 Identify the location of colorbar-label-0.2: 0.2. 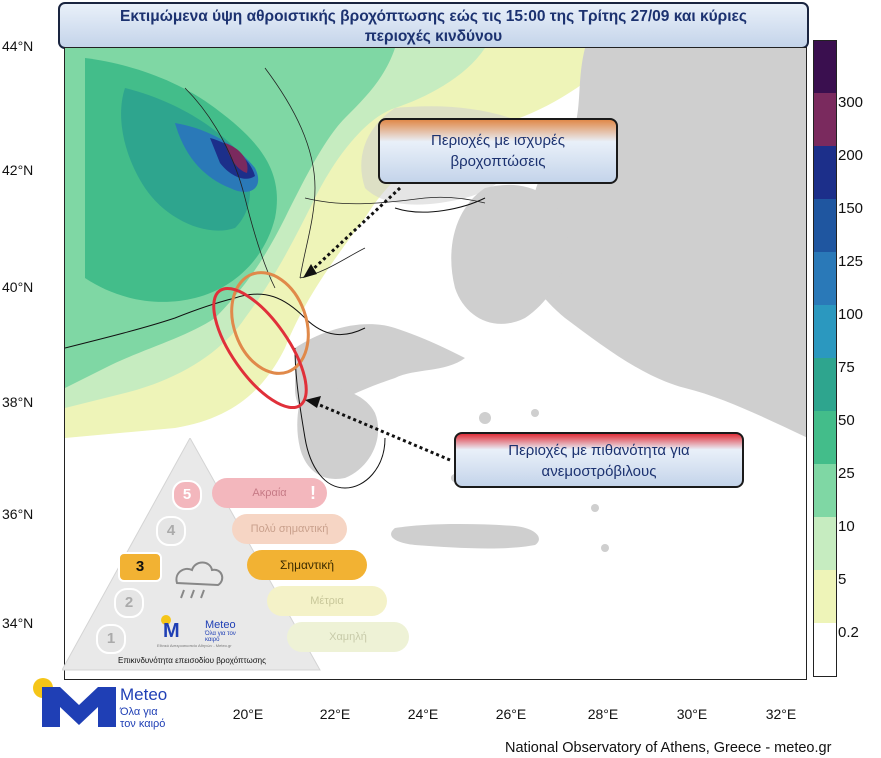
(848, 632).